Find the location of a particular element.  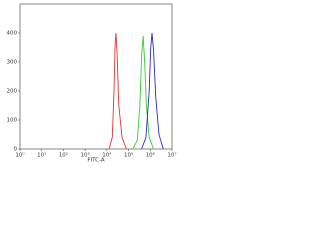

y-tick-label: 0 is located at coordinates (16, 150).